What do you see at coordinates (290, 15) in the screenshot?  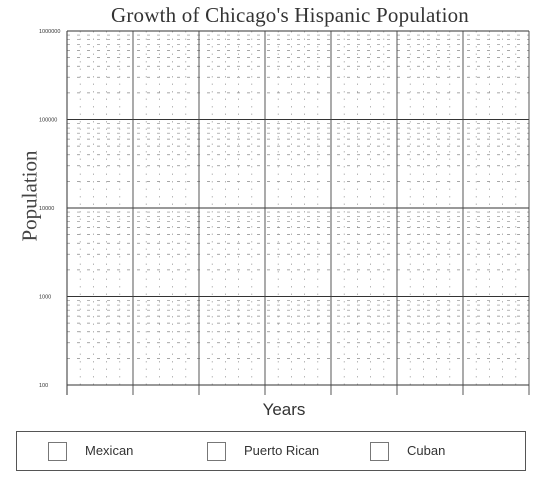 I see `chart-title: Growth of Chicago's Hispanic Population` at bounding box center [290, 15].